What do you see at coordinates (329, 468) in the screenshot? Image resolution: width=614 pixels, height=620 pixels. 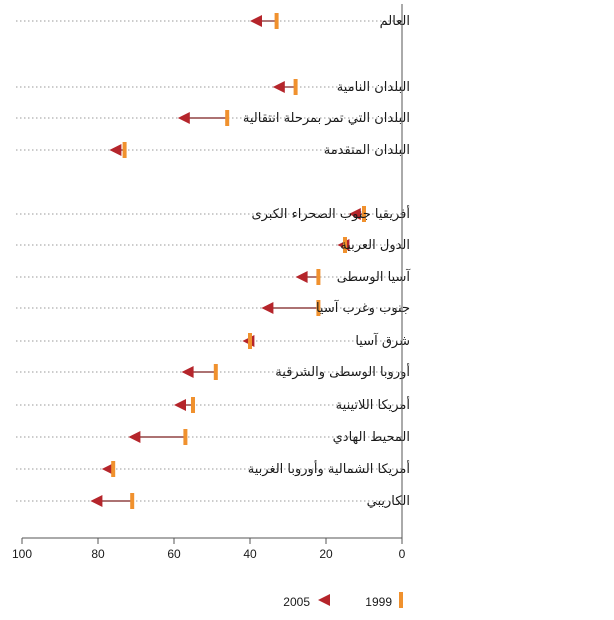 I see `category-label: أمريكا الشمالية وأوروبا الغربية` at bounding box center [329, 468].